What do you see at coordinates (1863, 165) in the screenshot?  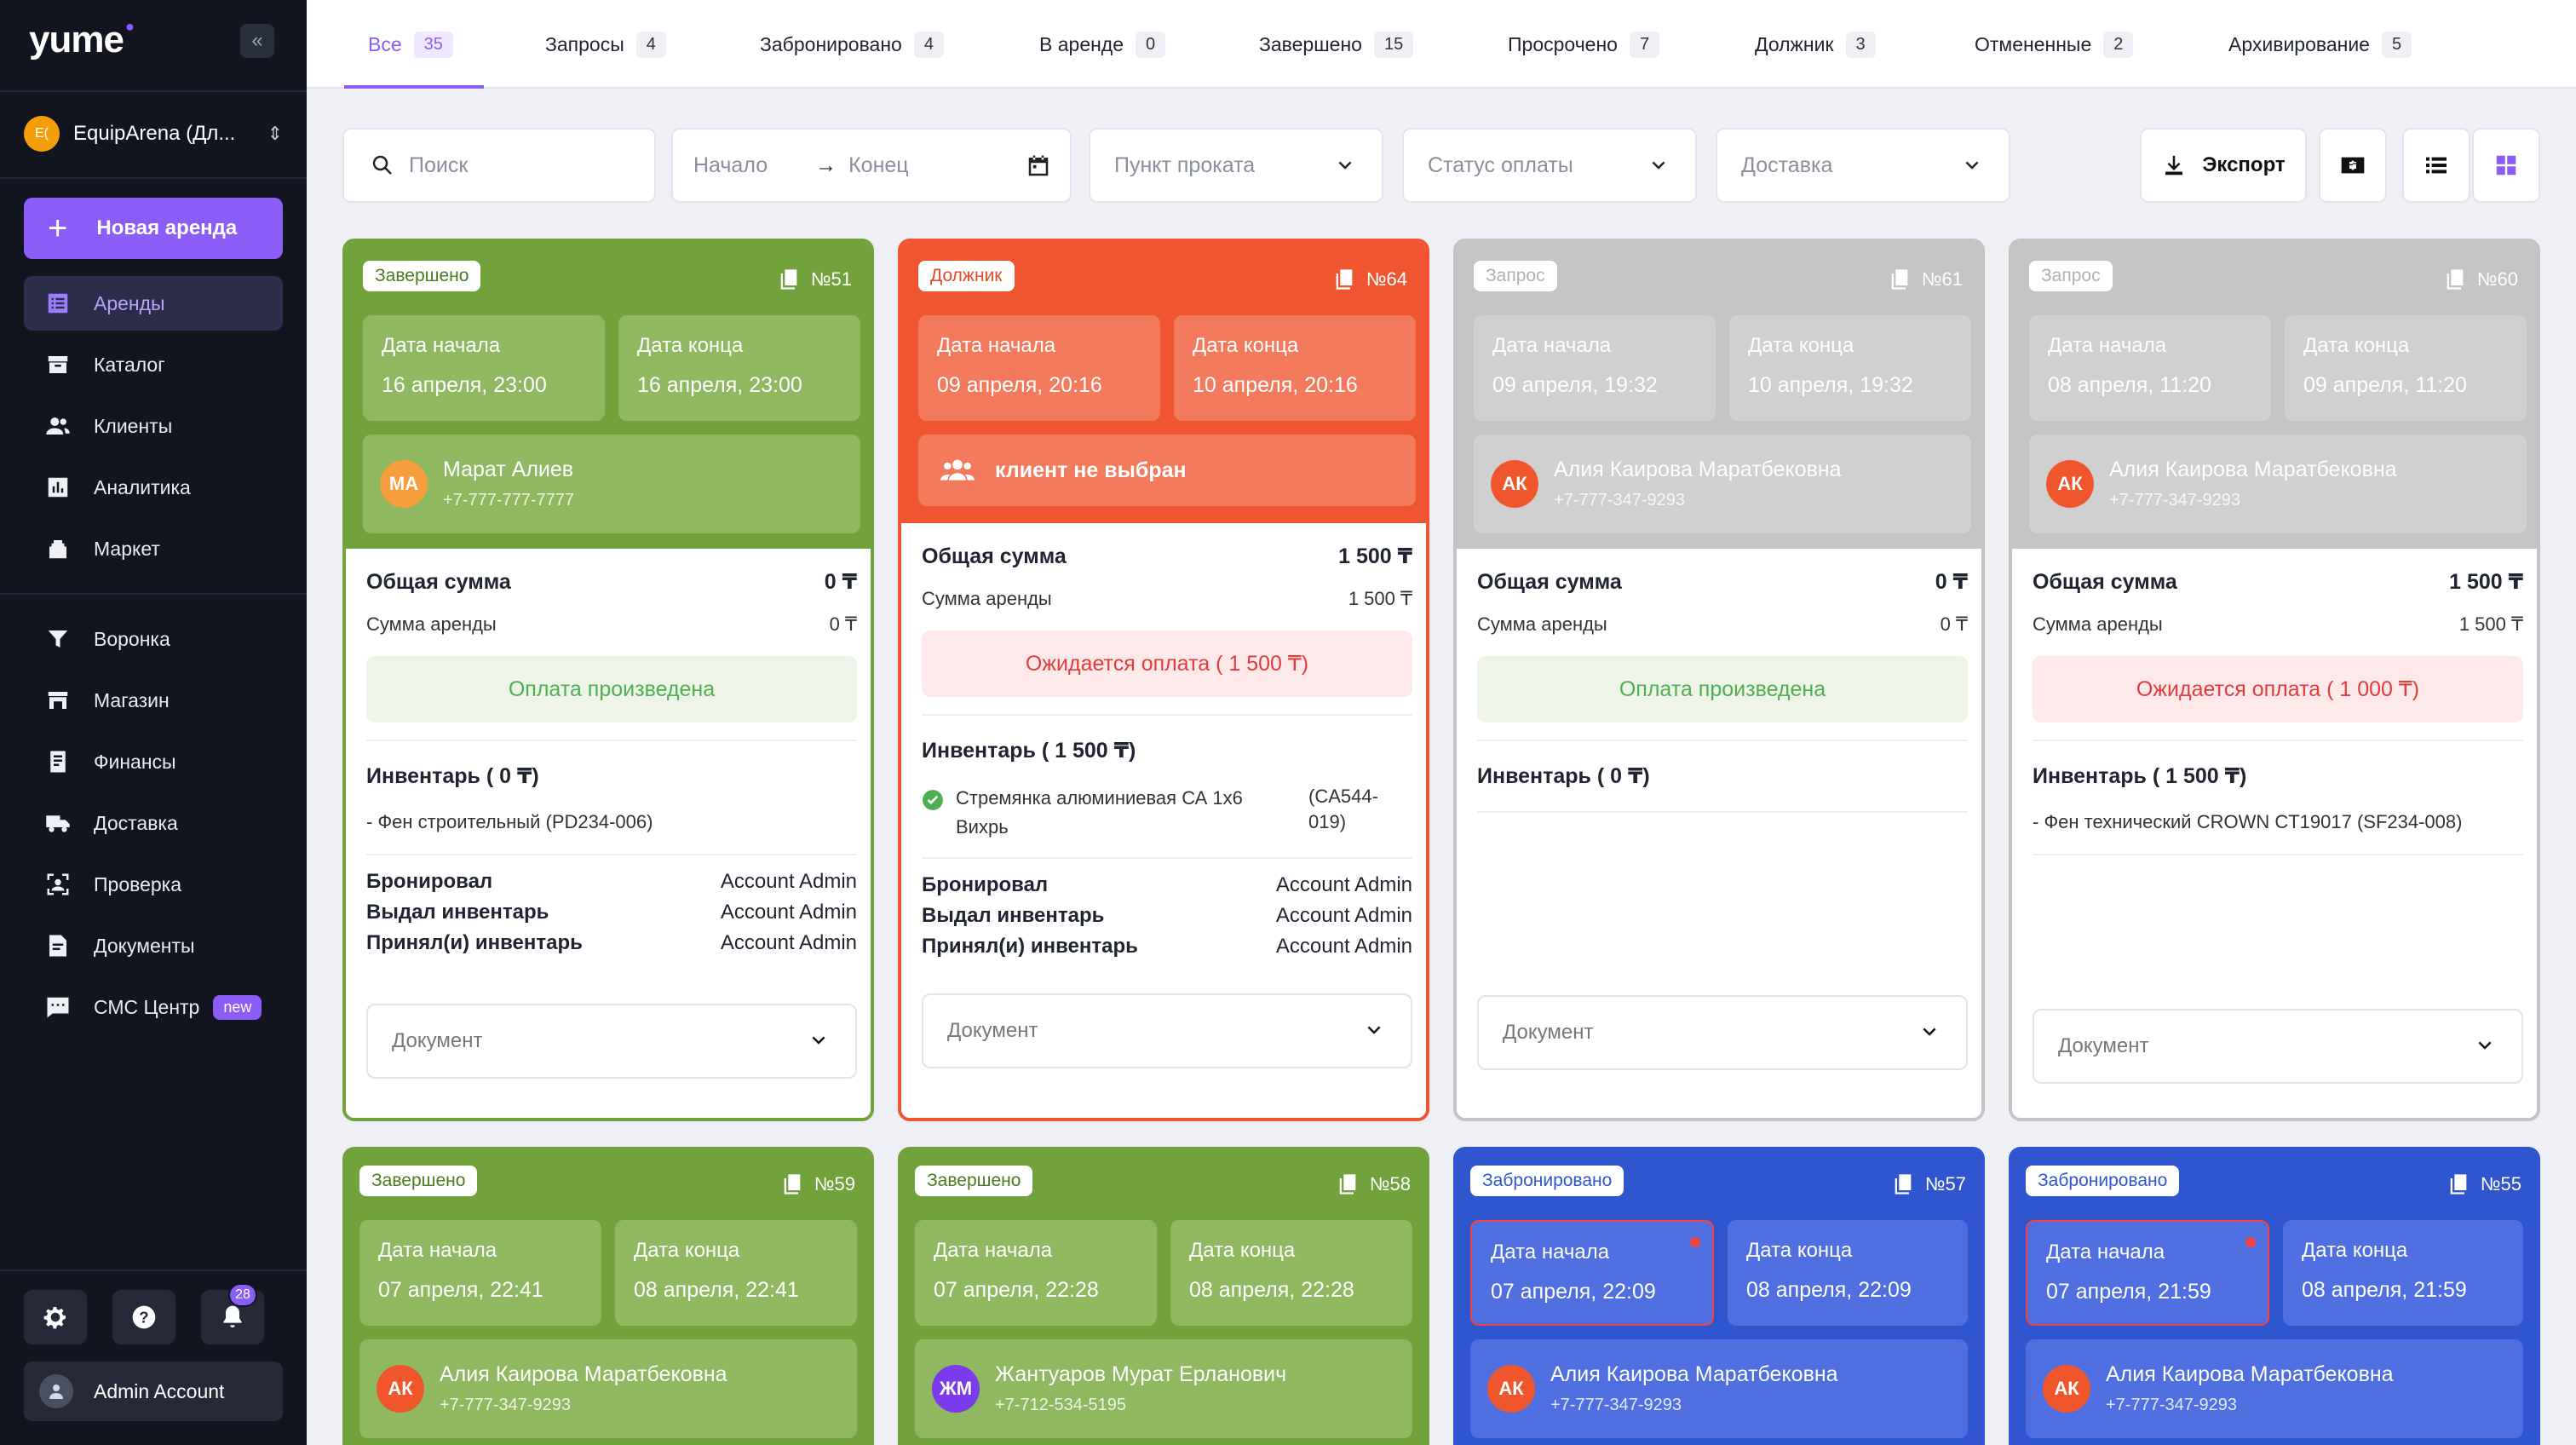 I see `delivery-select: Доставка` at bounding box center [1863, 165].